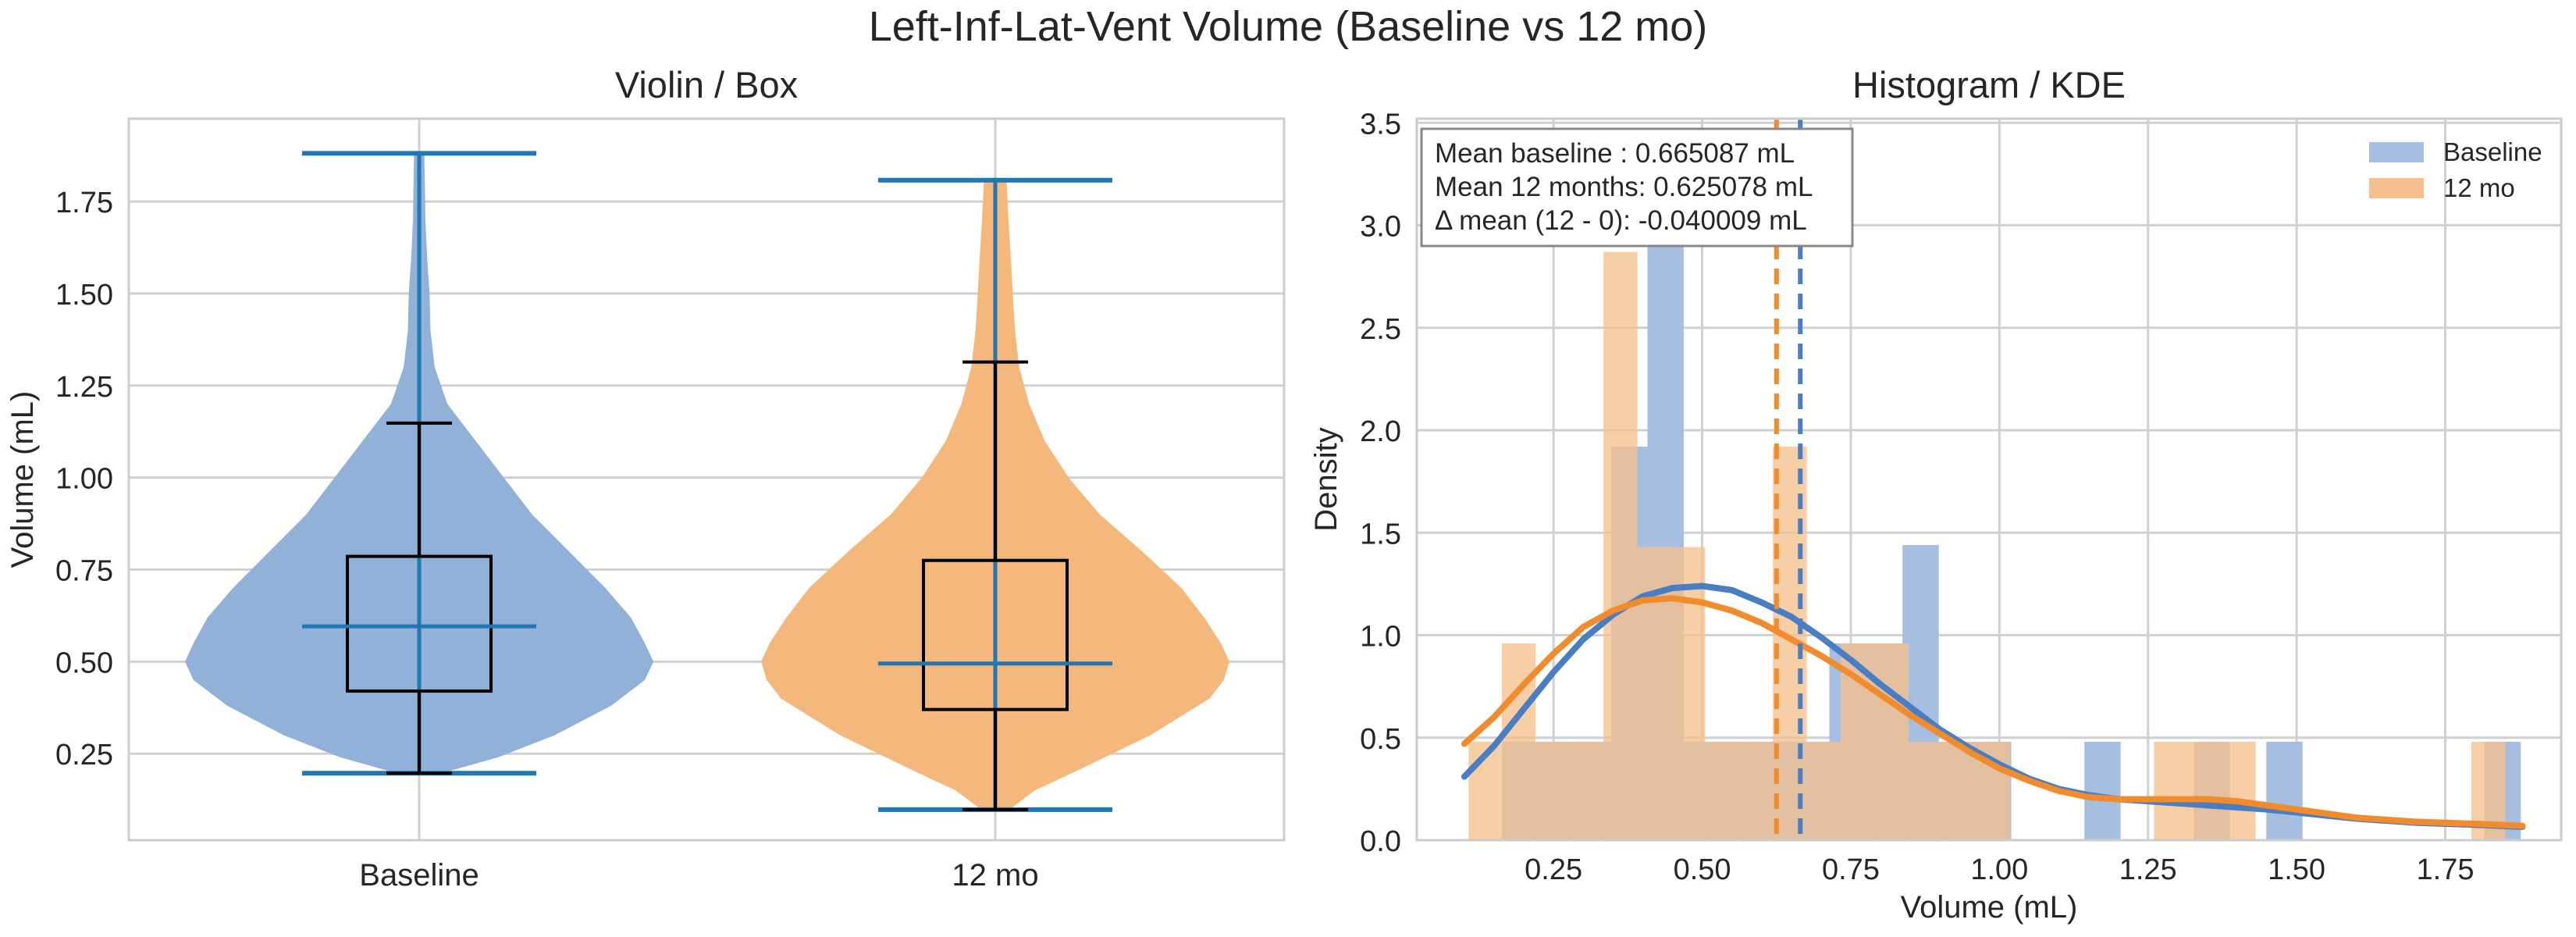 This screenshot has width=2576, height=937. Describe the element at coordinates (1624, 187) in the screenshot. I see `stats-line-mean-12-months: Mean 12 months: 0.625078 mL` at that location.